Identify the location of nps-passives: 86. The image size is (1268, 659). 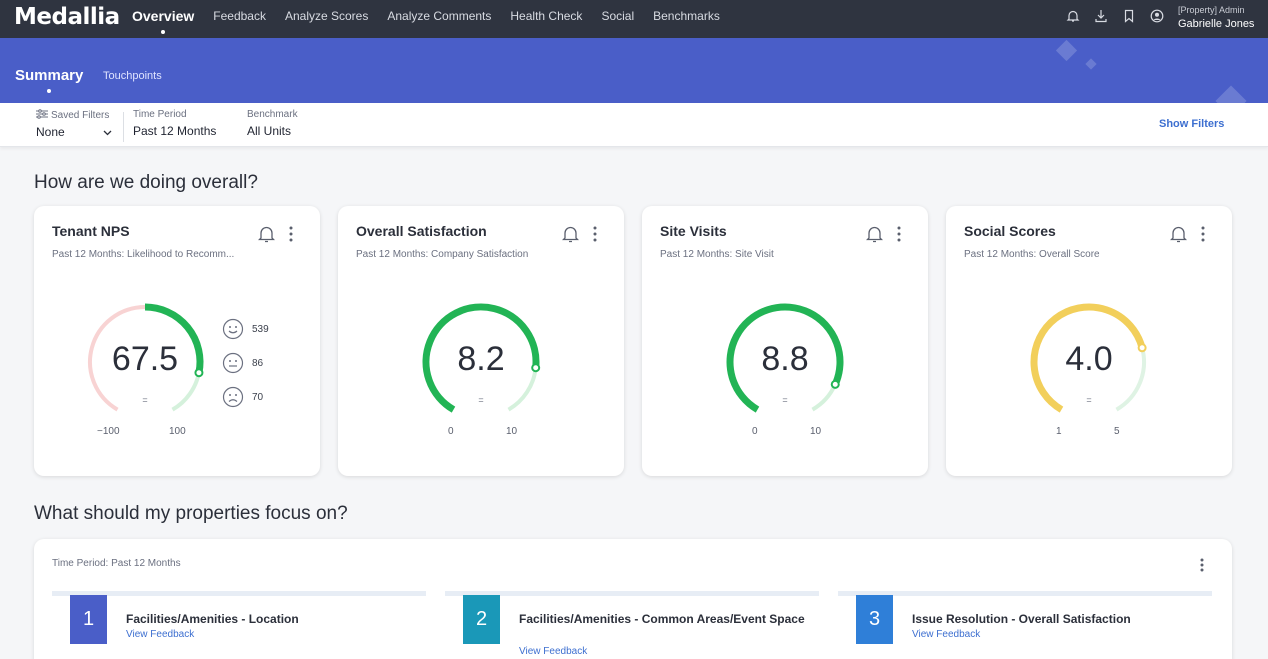
(242, 363).